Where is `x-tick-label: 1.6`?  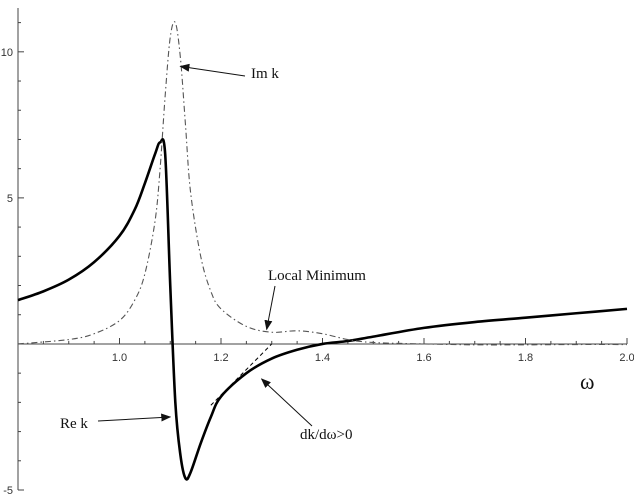 x-tick-label: 1.6 is located at coordinates (423, 358).